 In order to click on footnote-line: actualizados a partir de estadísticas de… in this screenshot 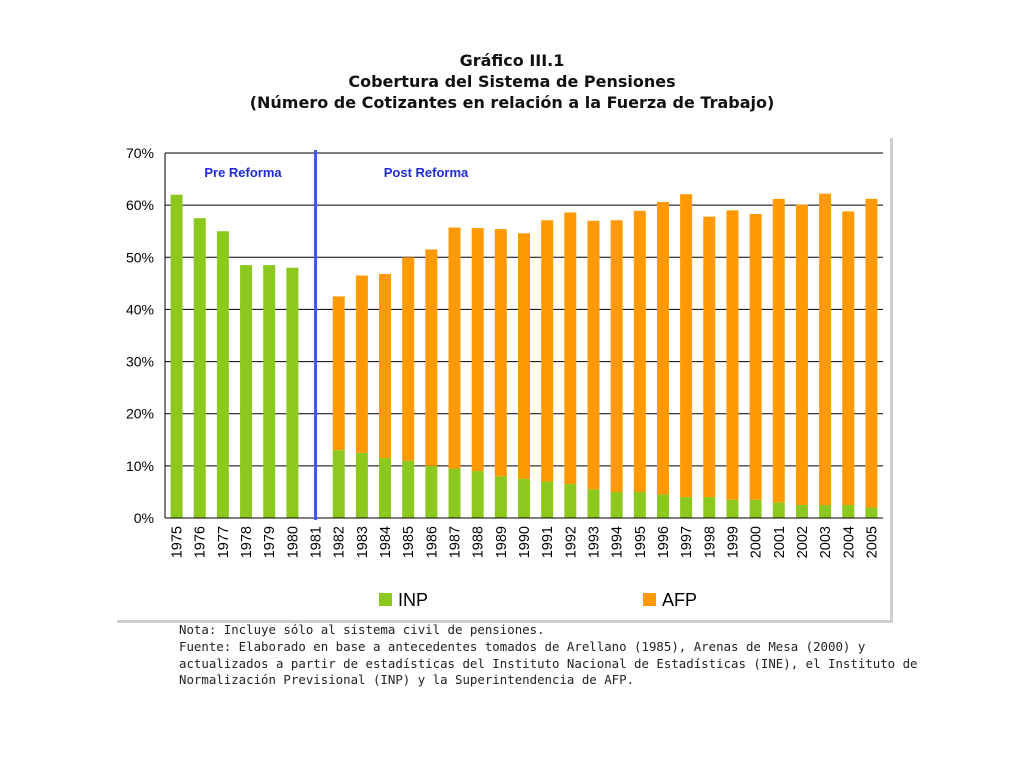, I will do `click(548, 663)`.